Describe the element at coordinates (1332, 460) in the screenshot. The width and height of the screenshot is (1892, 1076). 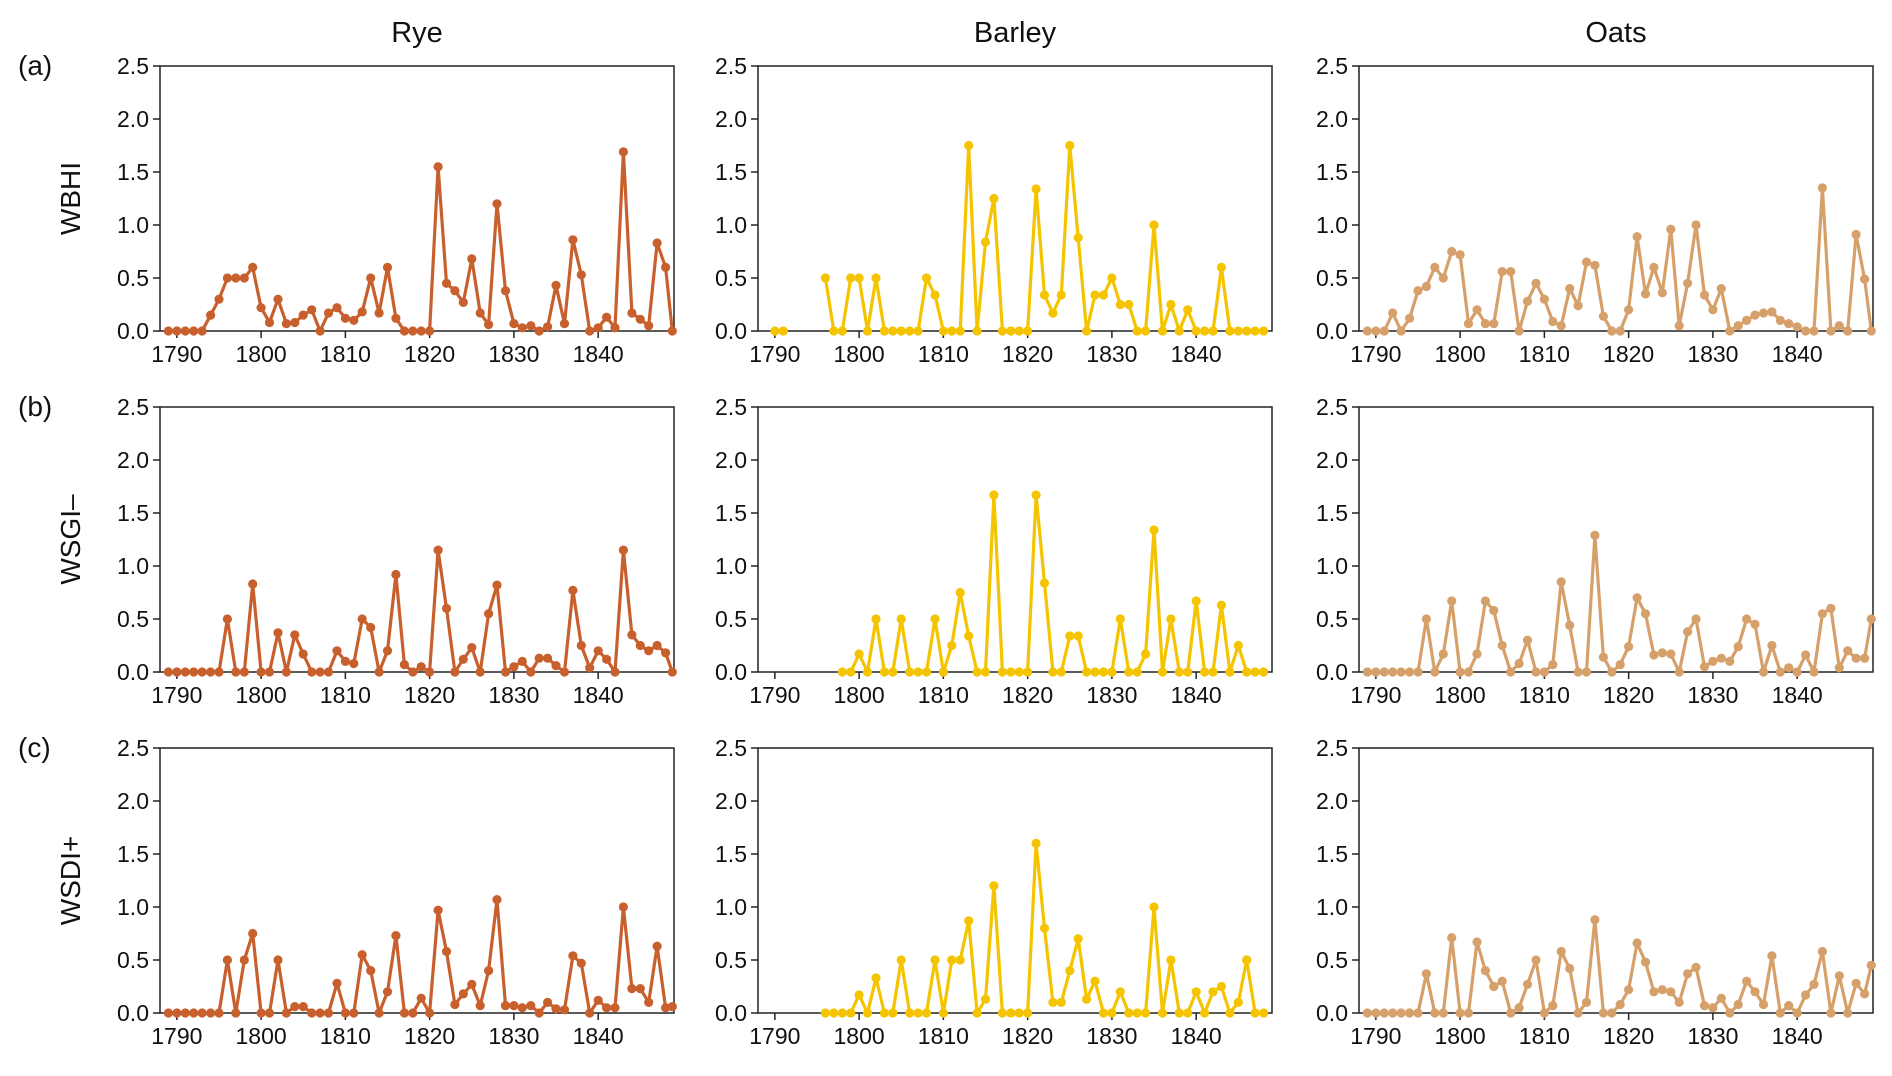
I see `y-tick-label: 2.0` at that location.